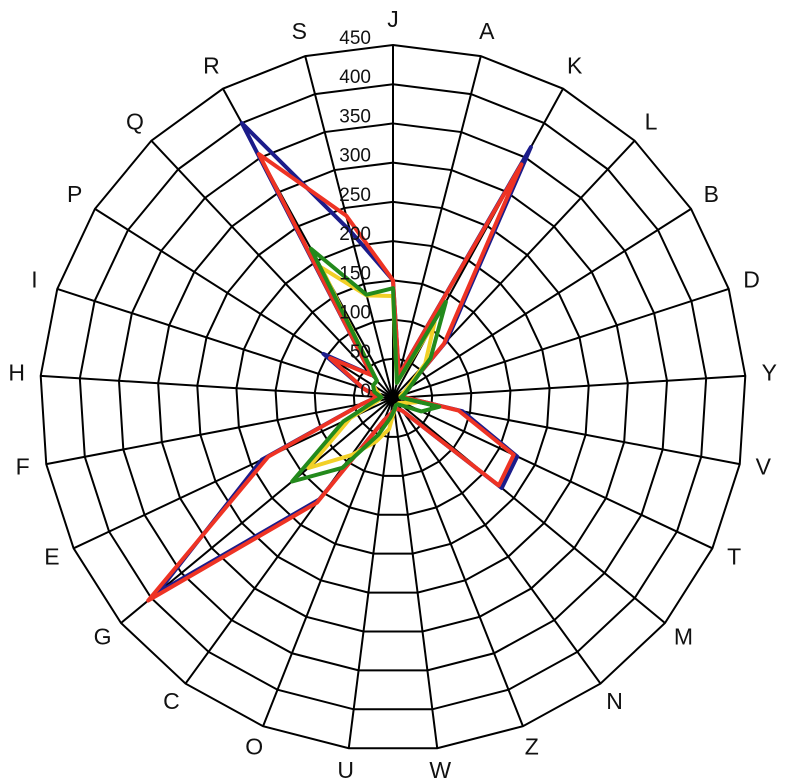  What do you see at coordinates (355, 195) in the screenshot?
I see `r-tick-label: 250` at bounding box center [355, 195].